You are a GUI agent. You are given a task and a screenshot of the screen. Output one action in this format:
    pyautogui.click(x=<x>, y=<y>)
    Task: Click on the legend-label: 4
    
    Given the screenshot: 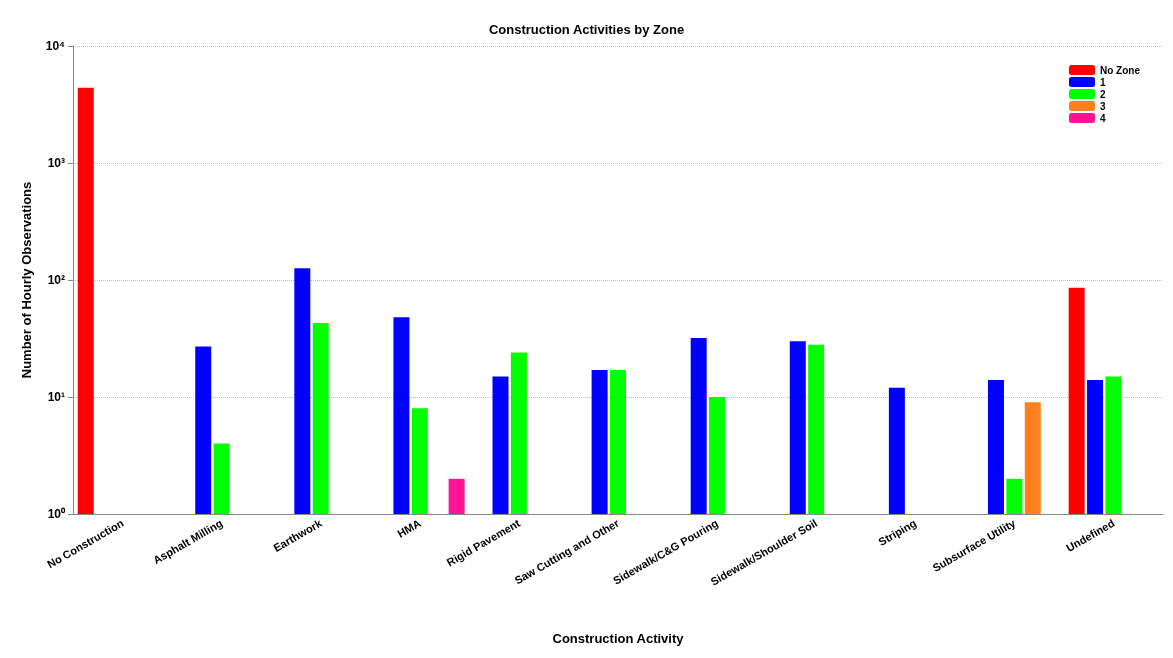 What is the action you would take?
    pyautogui.click(x=1103, y=118)
    